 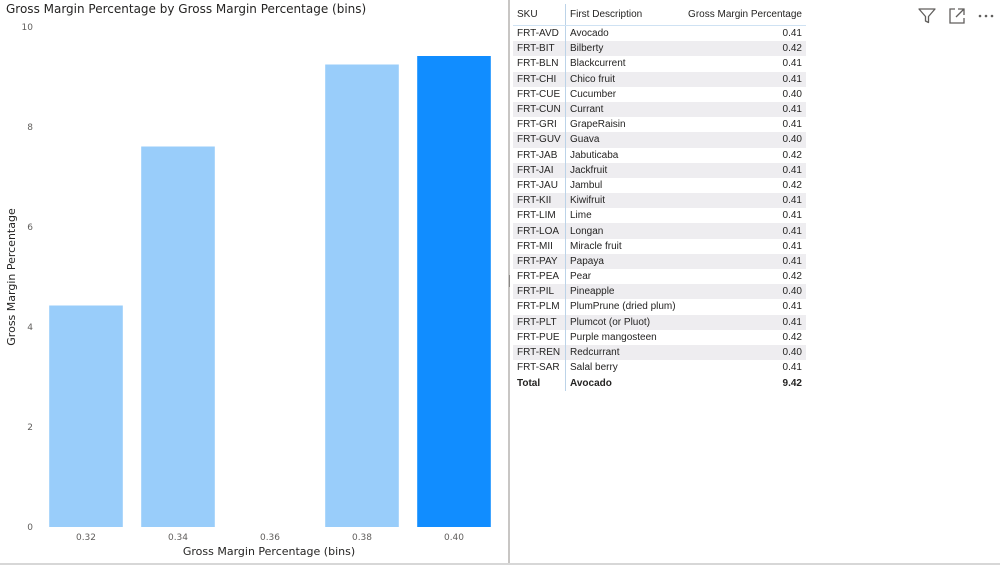 What do you see at coordinates (539, 322) in the screenshot?
I see `cell-sku: FRT-PLT` at bounding box center [539, 322].